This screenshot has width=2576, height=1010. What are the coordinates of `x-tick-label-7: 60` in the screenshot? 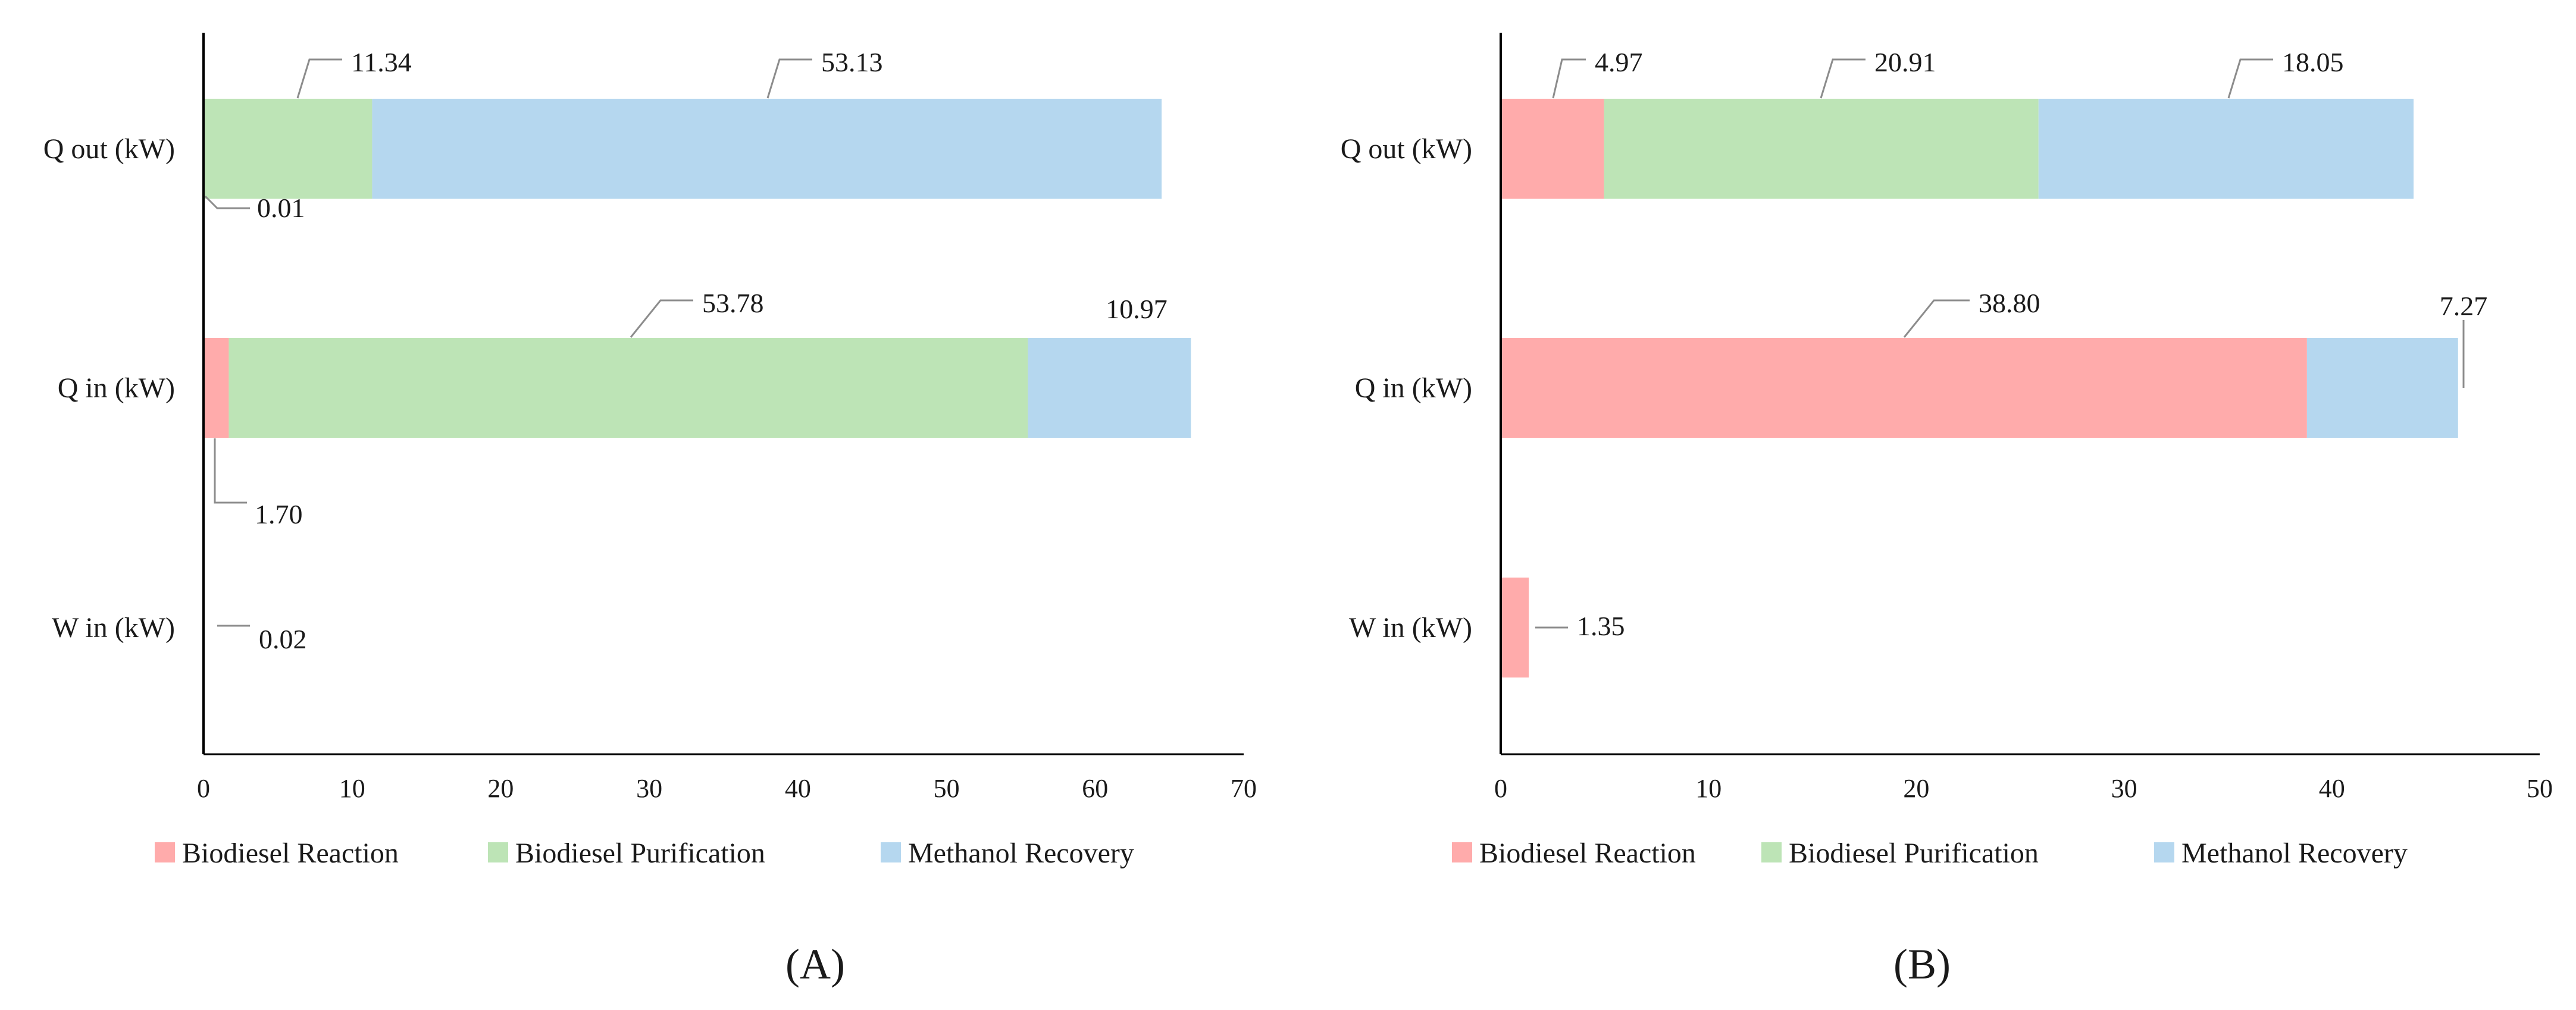 It's located at (1095, 788).